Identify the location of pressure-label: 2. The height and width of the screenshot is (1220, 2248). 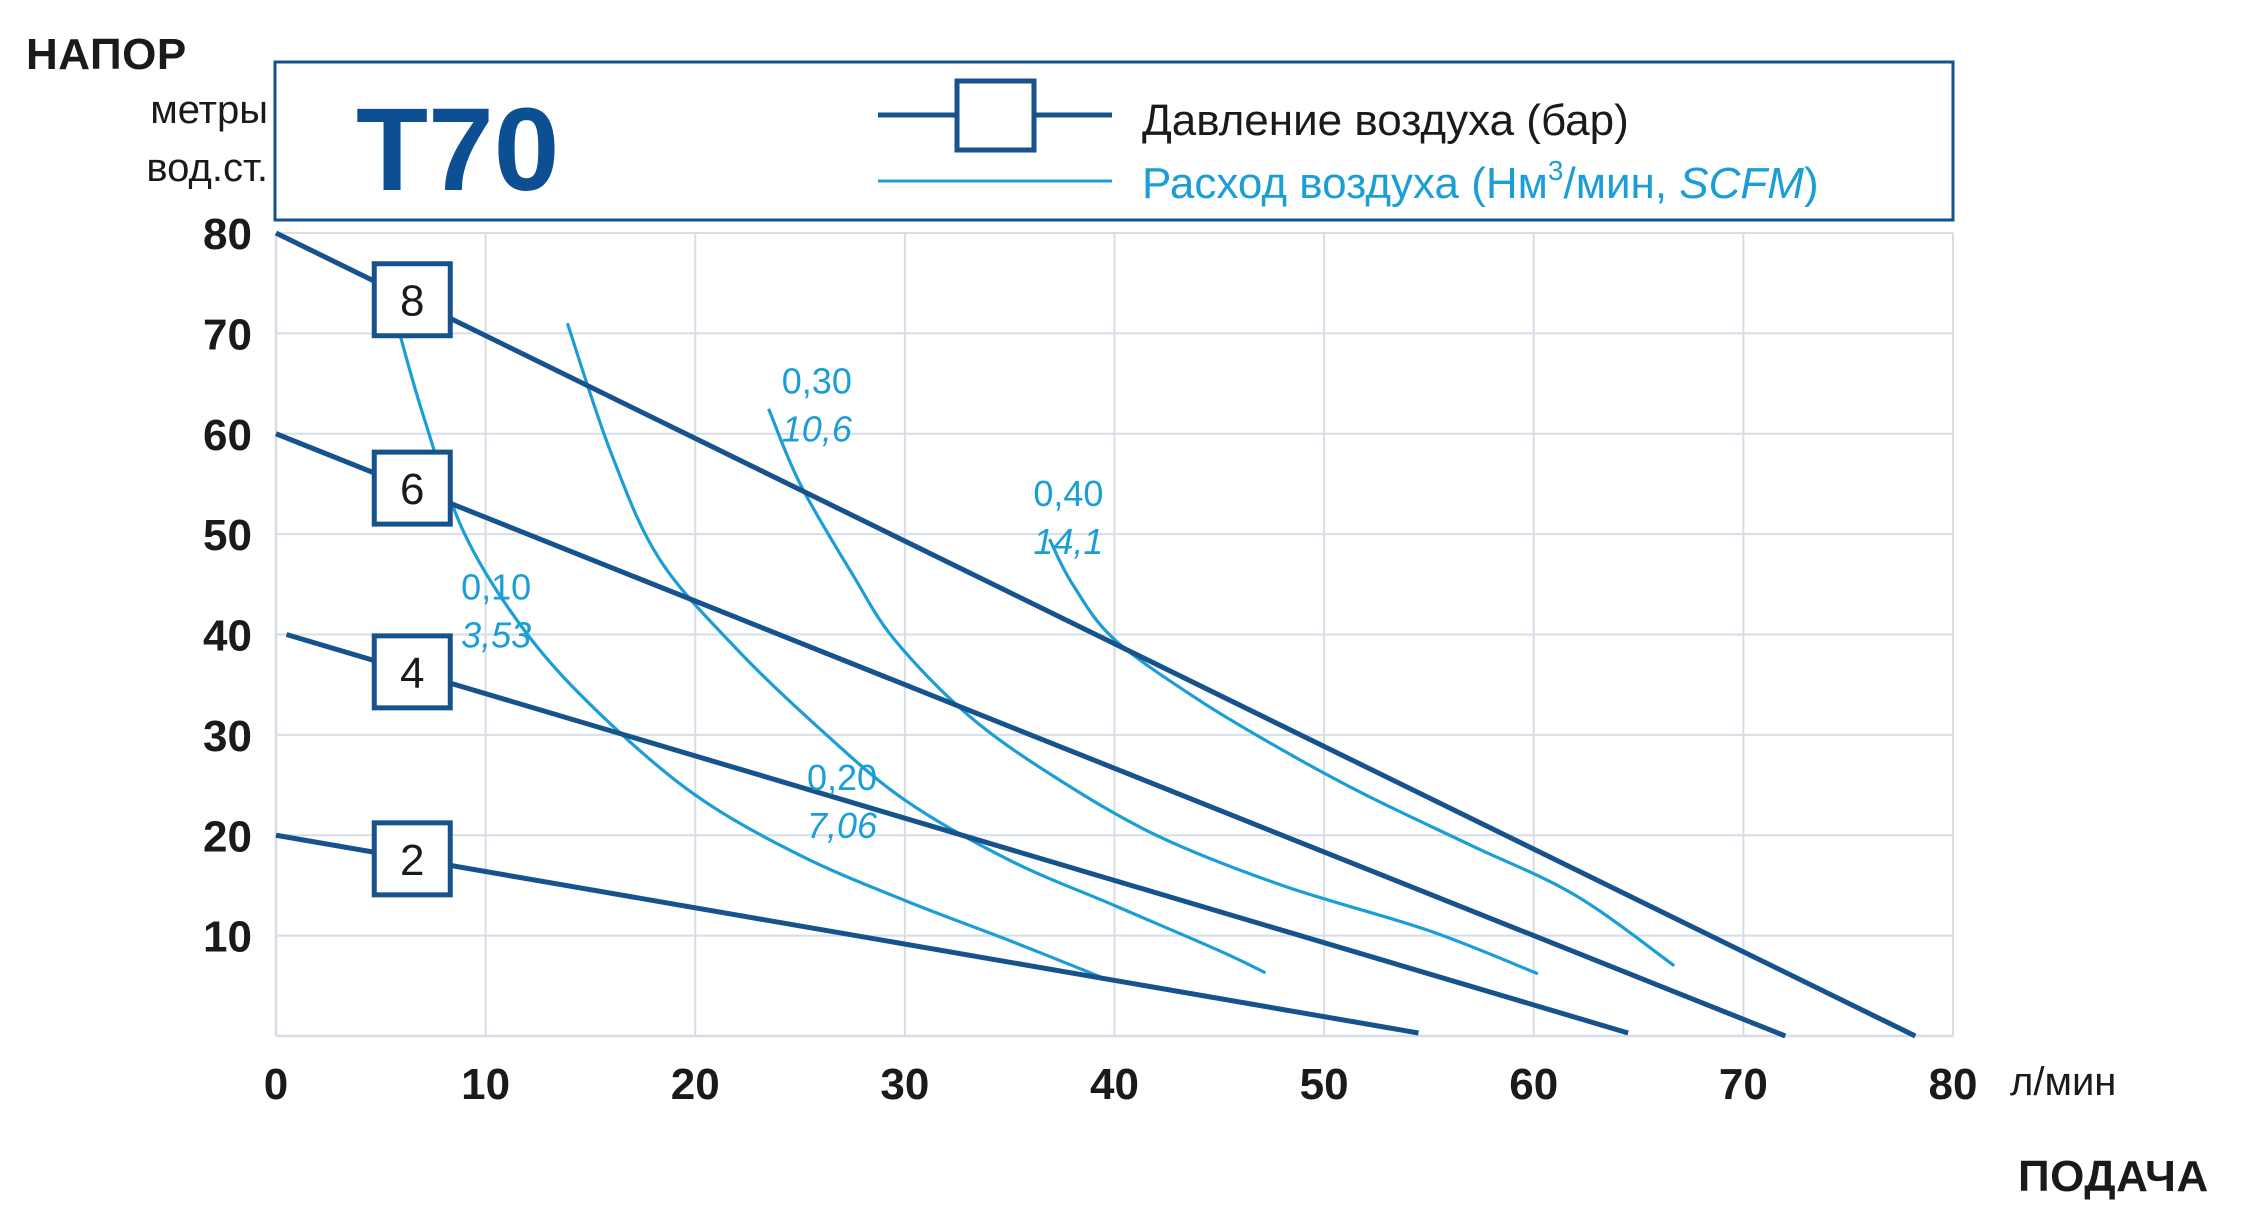
(412, 860).